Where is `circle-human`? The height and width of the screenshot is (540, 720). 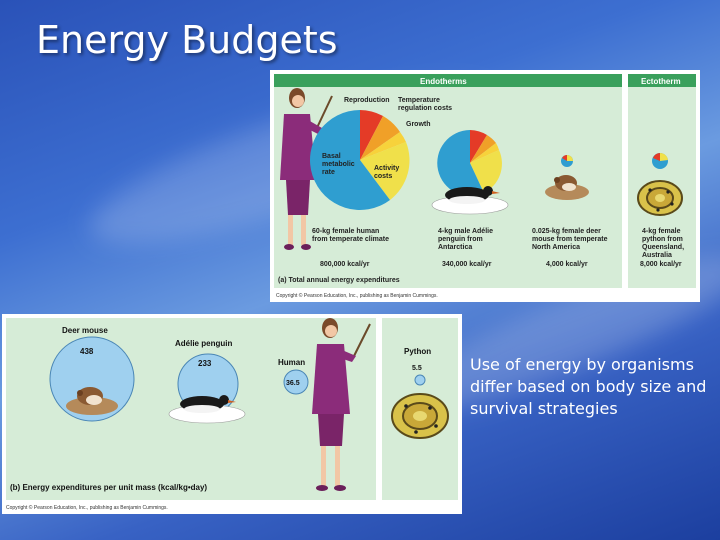
circle-human is located at coordinates (296, 382).